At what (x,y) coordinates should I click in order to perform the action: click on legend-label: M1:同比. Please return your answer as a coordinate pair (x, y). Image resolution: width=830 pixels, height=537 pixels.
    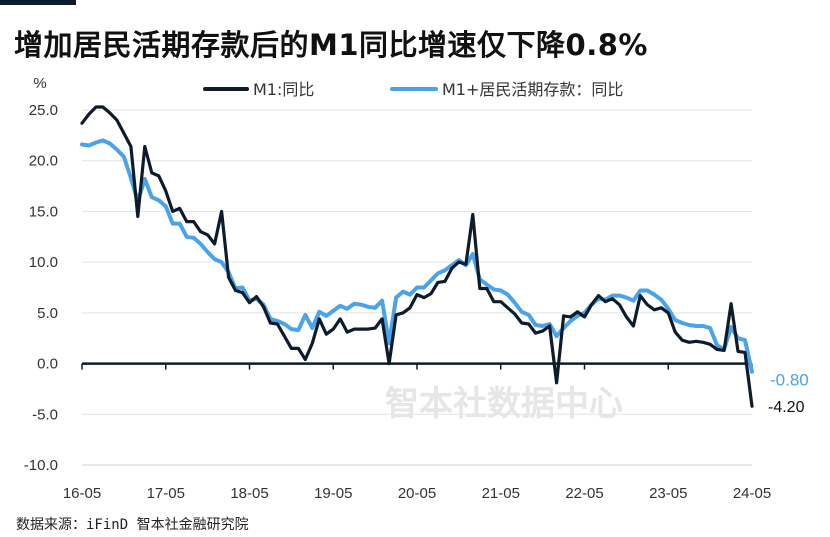
    Looking at the image, I should click on (283, 89).